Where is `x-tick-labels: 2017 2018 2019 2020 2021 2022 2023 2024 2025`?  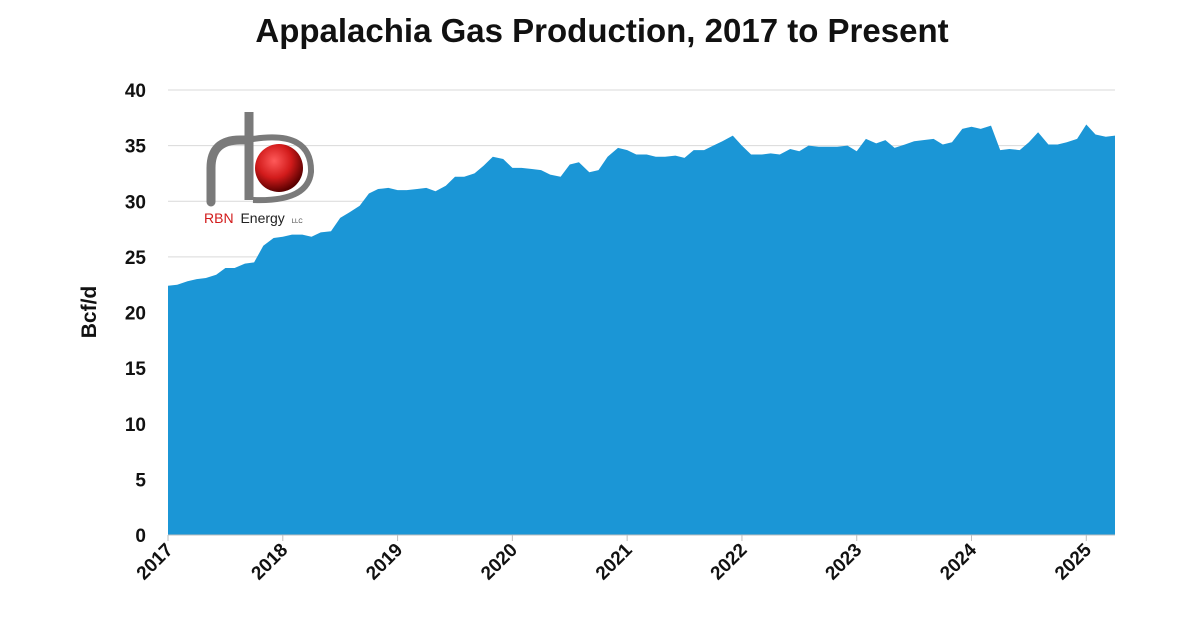
x-tick-labels: 2017 2018 2019 2020 2021 2022 2023 2024 2025 is located at coordinates (614, 559).